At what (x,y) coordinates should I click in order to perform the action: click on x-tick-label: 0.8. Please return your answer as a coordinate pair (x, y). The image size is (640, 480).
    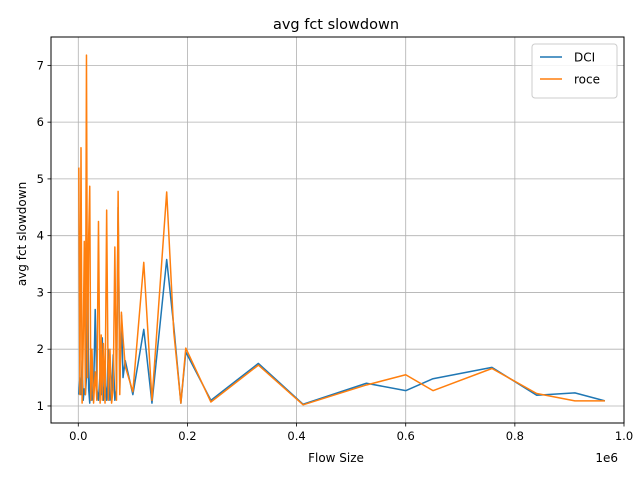
    Looking at the image, I should click on (515, 436).